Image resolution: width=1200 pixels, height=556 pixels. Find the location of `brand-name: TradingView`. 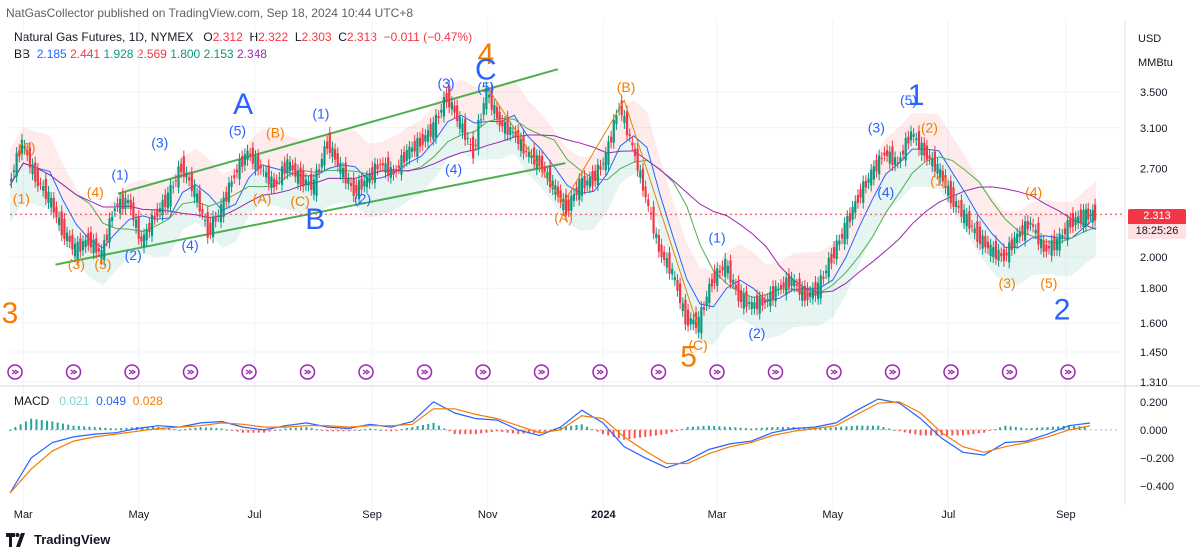

brand-name: TradingView is located at coordinates (72, 539).